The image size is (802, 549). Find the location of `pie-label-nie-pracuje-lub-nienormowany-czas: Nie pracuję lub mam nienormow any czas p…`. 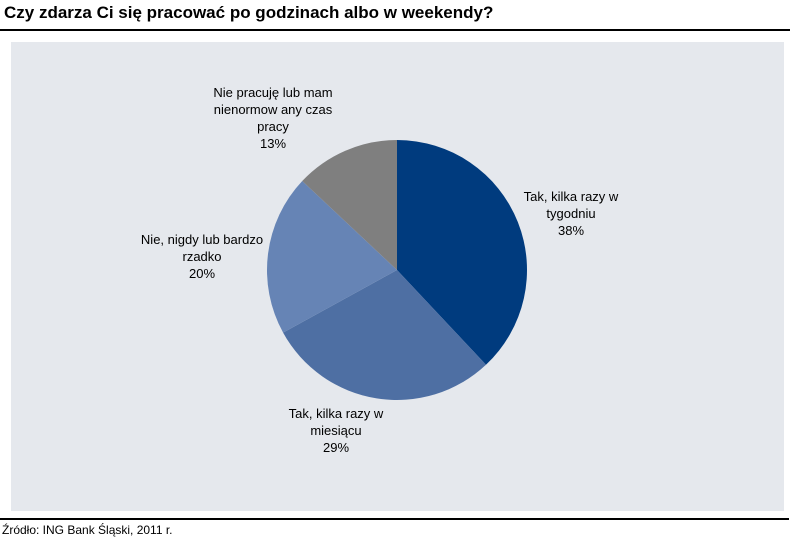

pie-label-nie-pracuje-lub-nienormowany-czas: Nie pracuję lub mam nienormow any czas p… is located at coordinates (273, 118).